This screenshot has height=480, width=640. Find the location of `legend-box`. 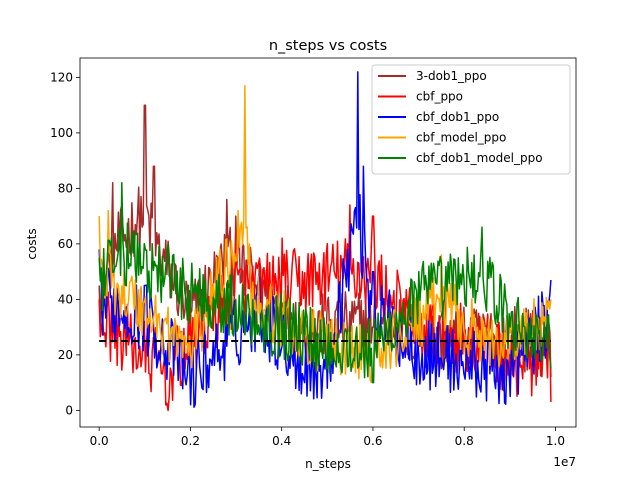

legend-box is located at coordinates (471, 119).